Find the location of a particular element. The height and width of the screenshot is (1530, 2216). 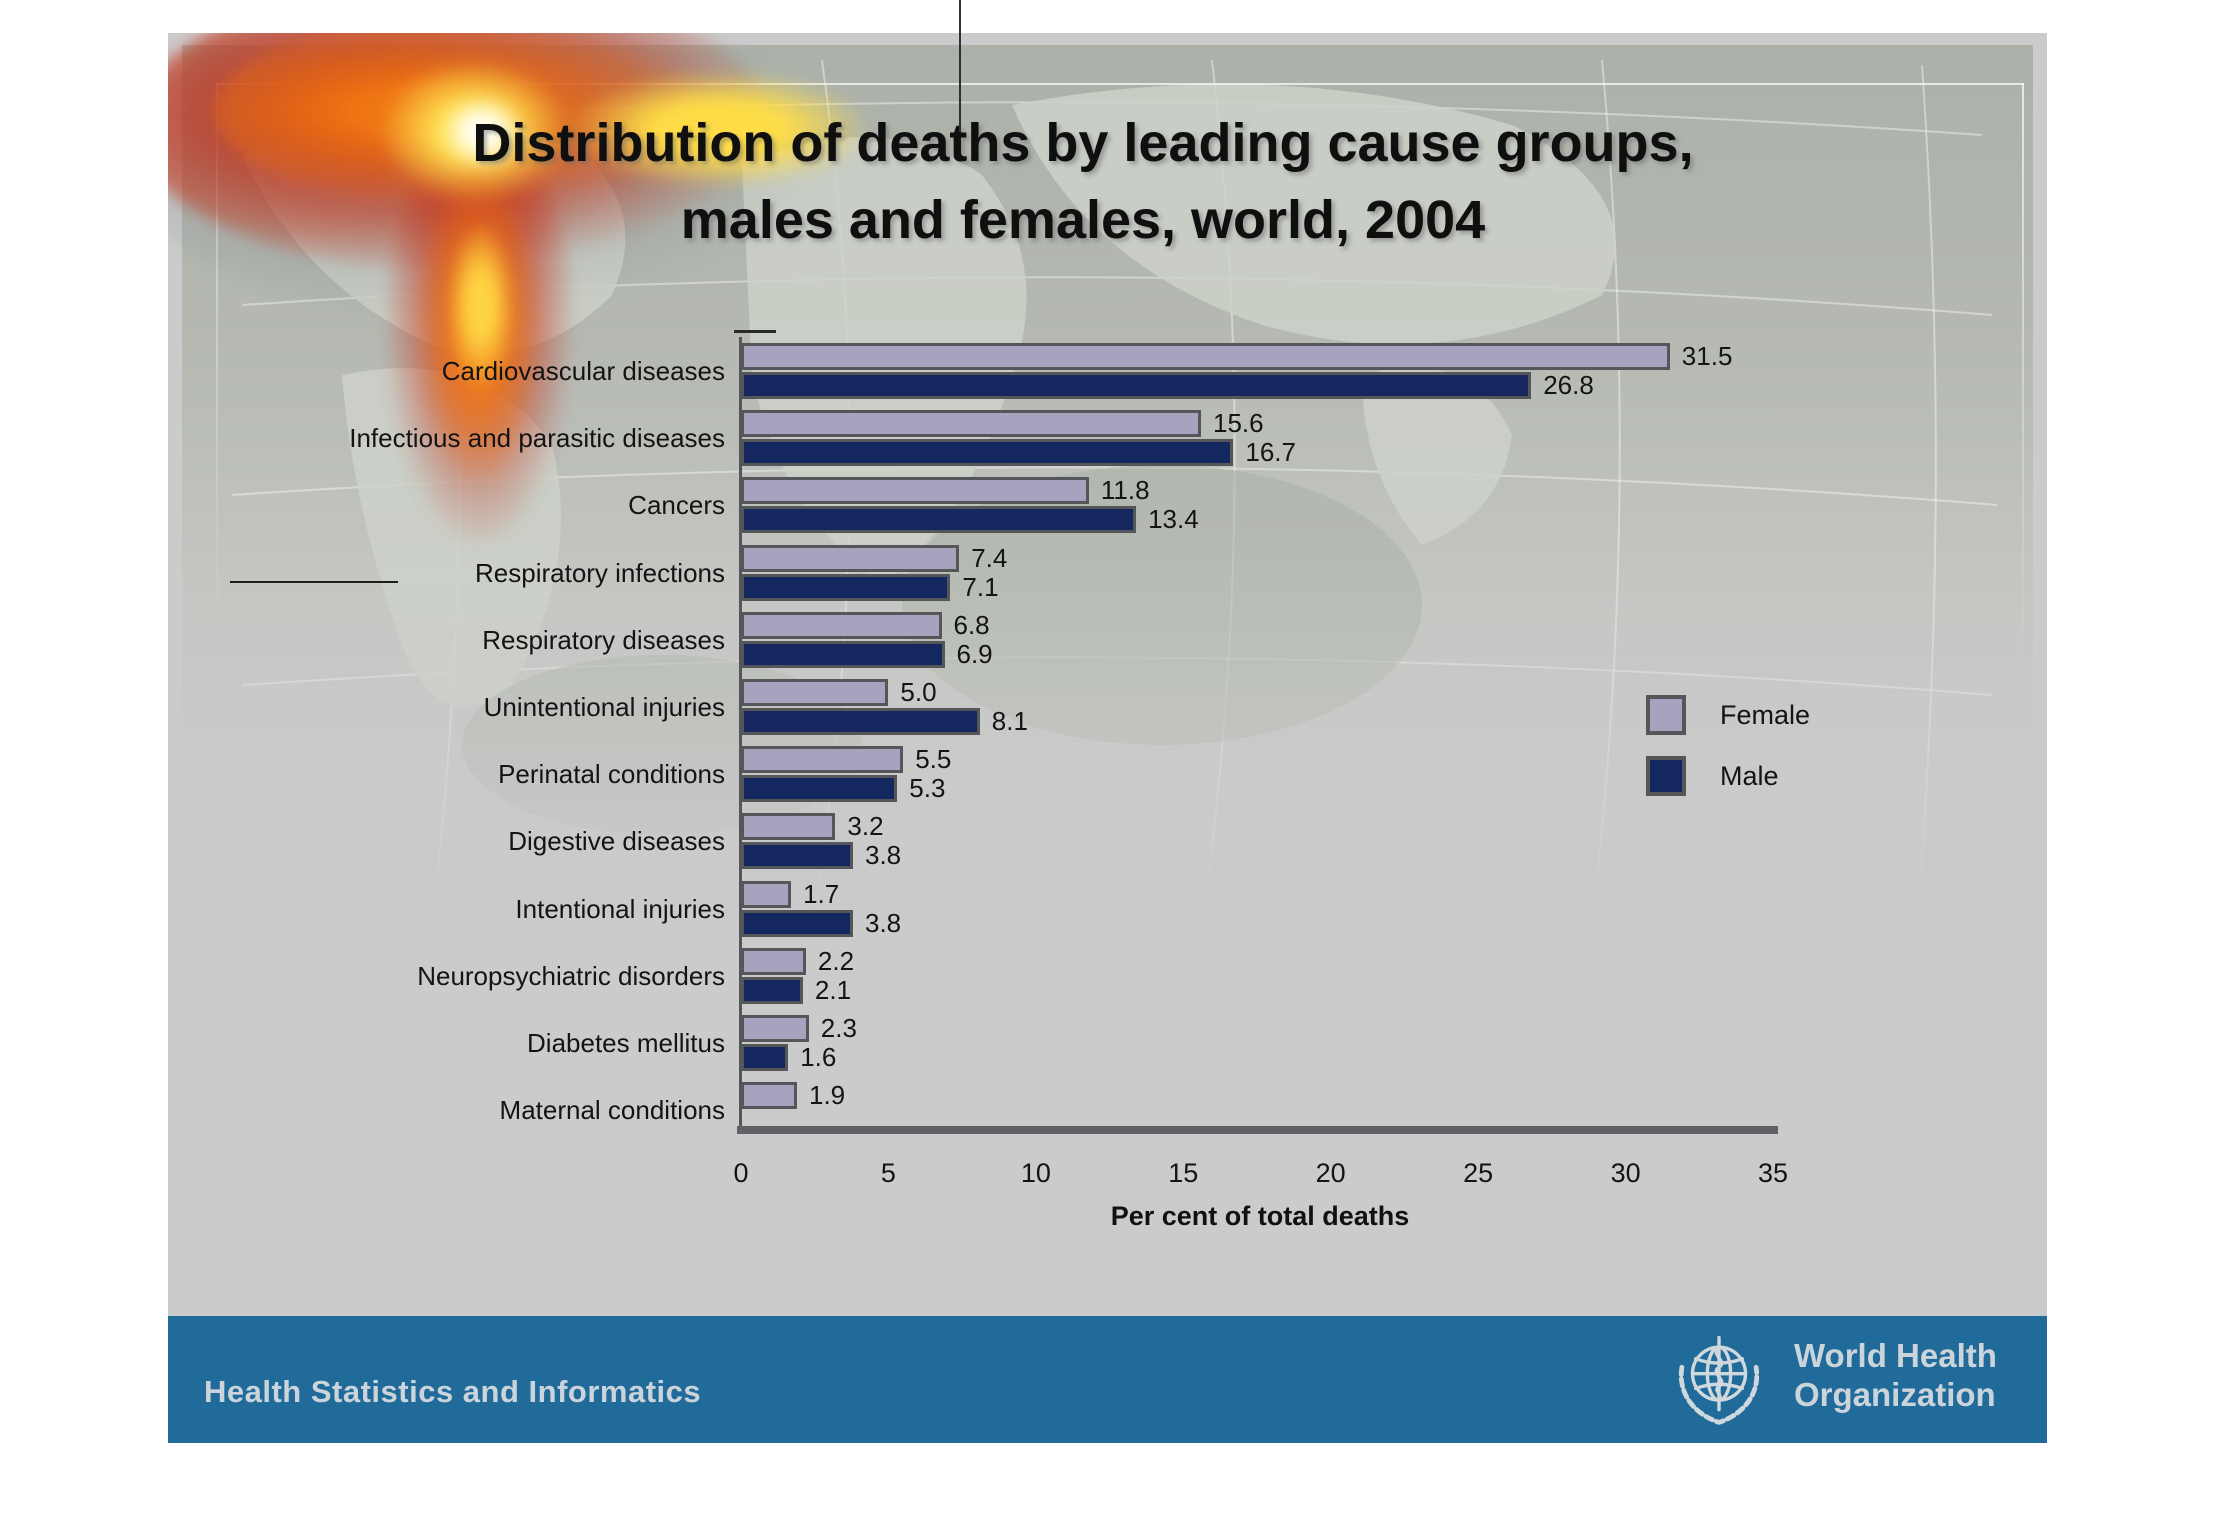

x-axis-tick-label: 25 is located at coordinates (1478, 1173).